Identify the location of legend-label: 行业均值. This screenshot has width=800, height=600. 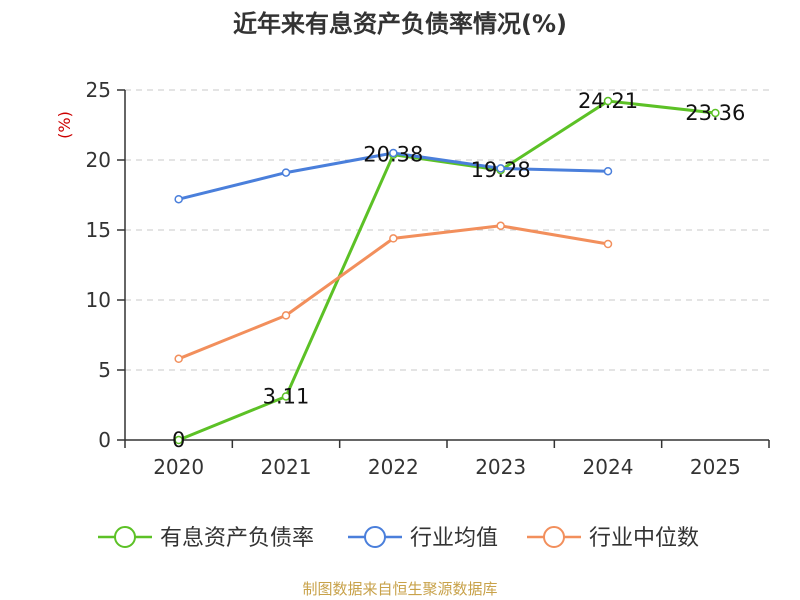
(454, 538).